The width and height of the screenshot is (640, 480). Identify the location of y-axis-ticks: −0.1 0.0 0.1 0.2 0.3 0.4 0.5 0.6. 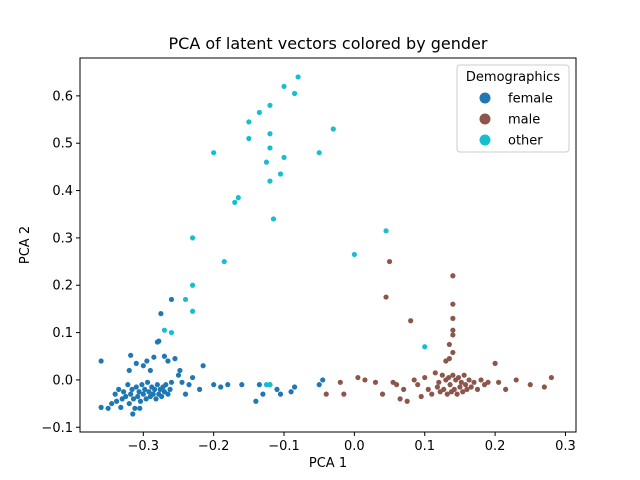
(60, 262).